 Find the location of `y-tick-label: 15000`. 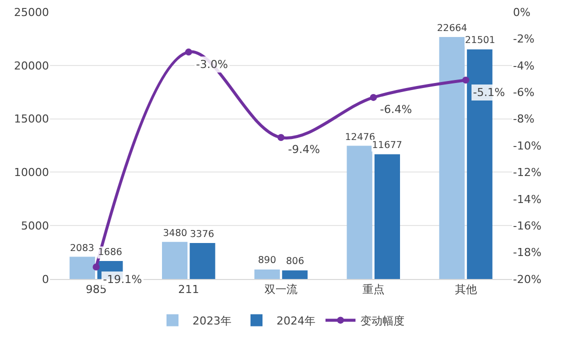

y-tick-label: 15000 is located at coordinates (31, 119).